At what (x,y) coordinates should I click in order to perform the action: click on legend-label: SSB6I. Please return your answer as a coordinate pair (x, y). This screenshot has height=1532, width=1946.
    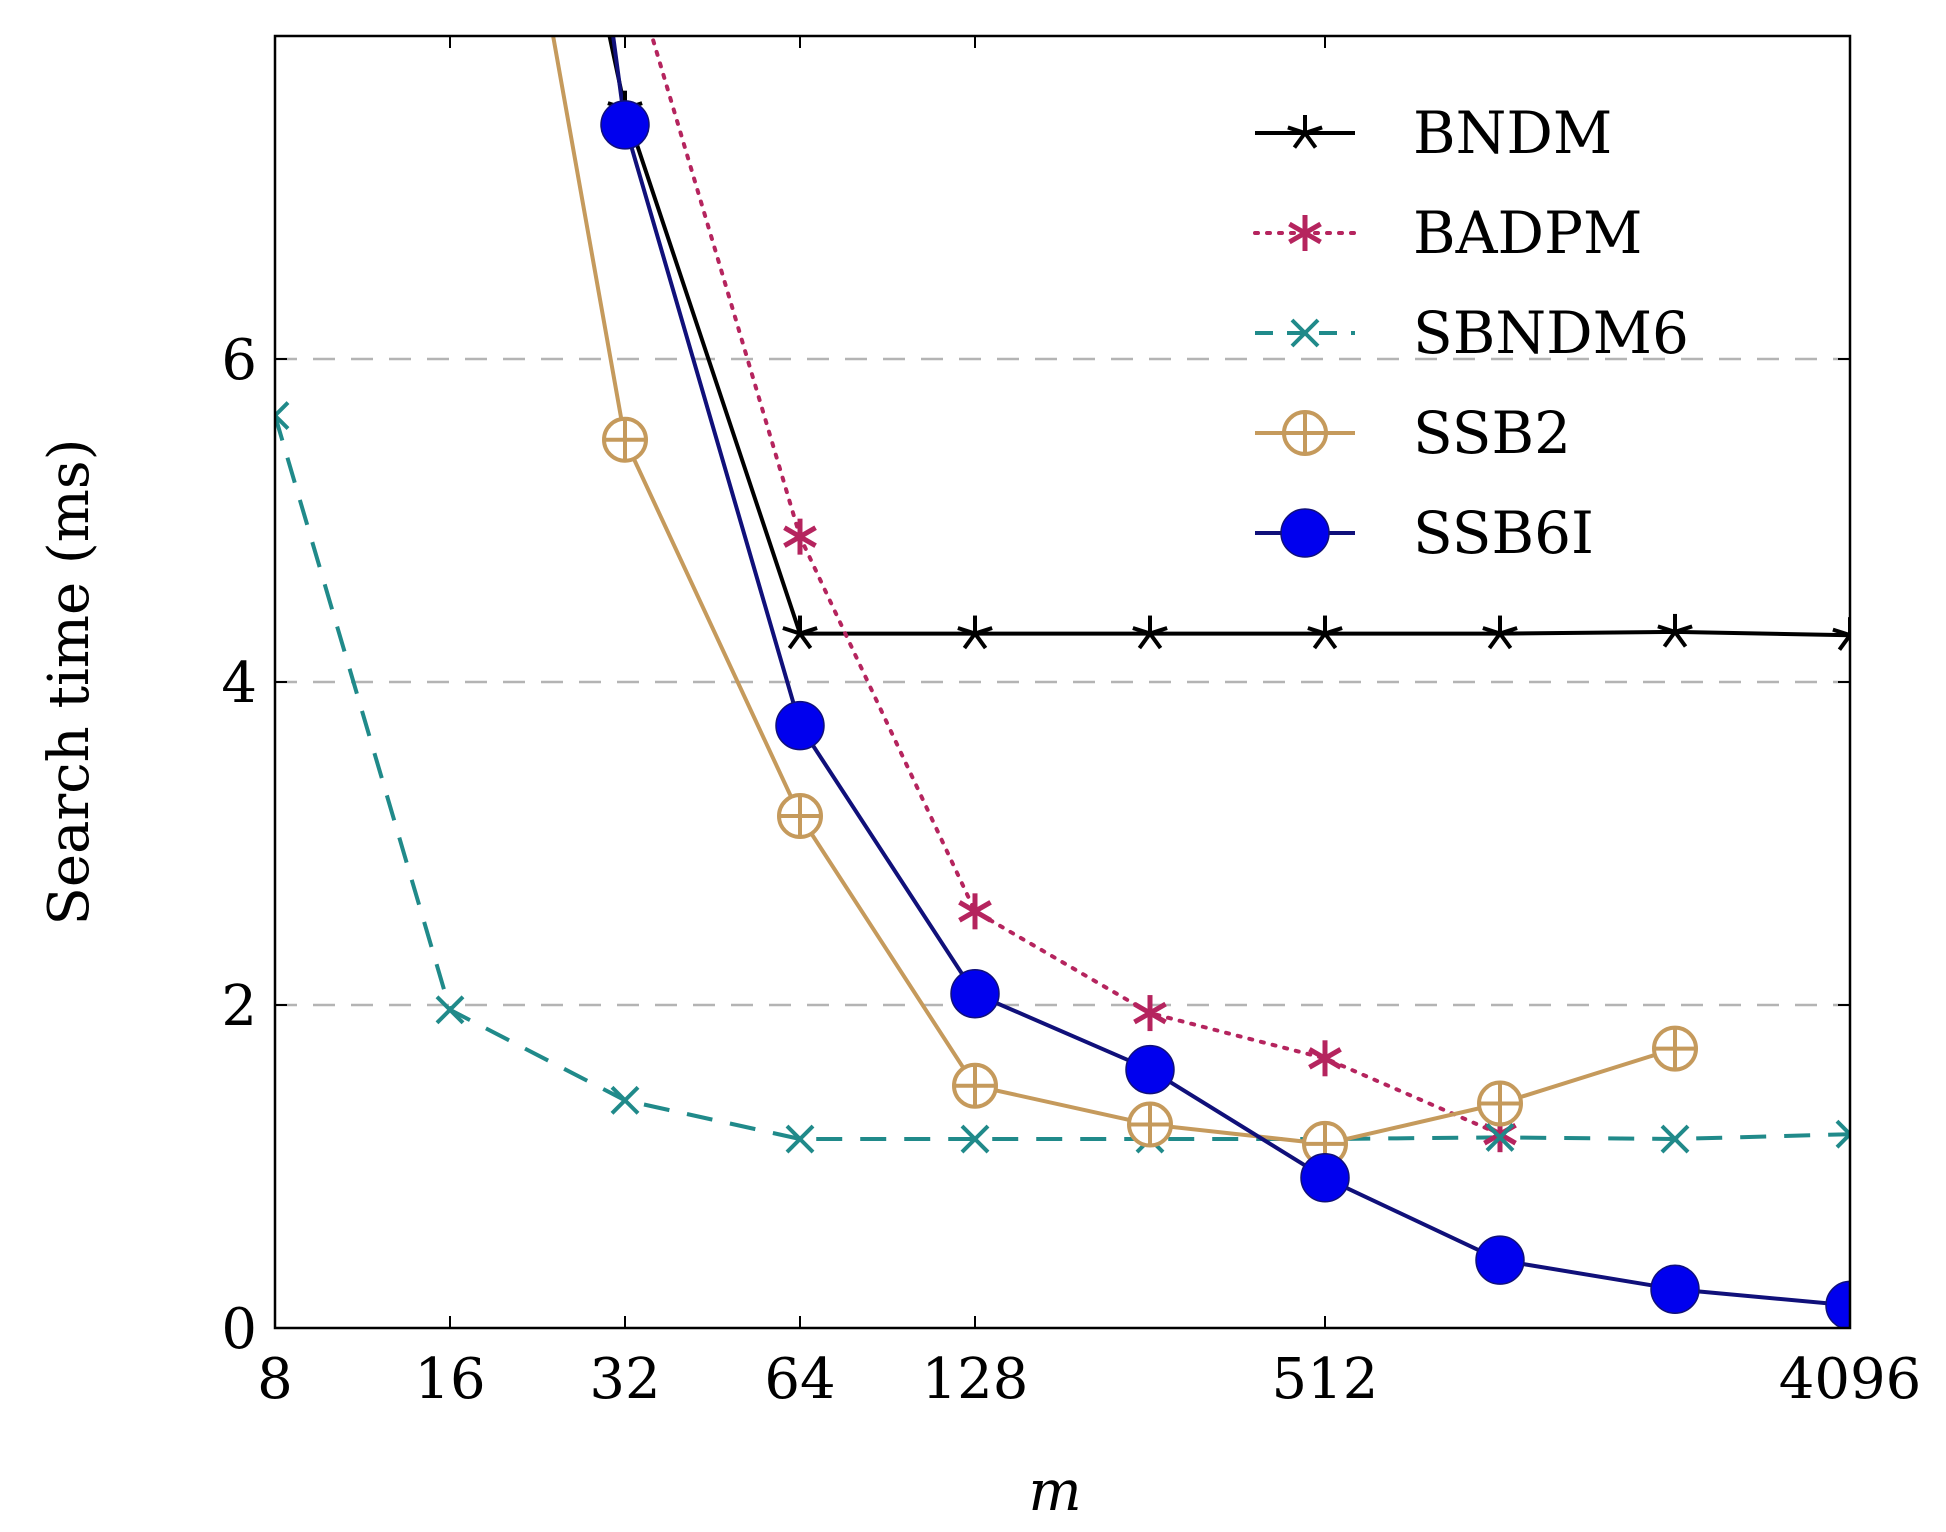
    Looking at the image, I should click on (1503, 533).